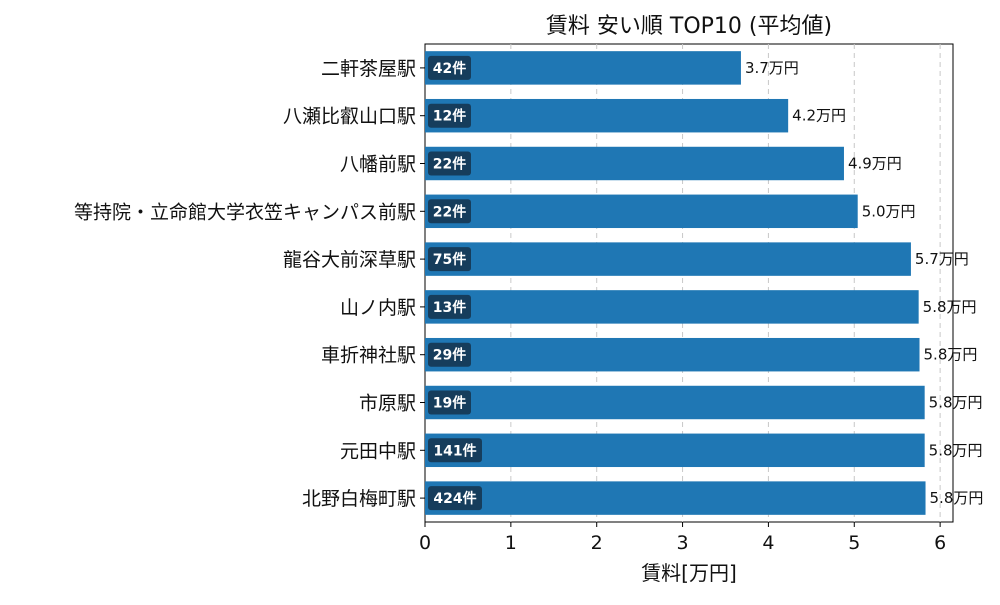 The image size is (1000, 605). Describe the element at coordinates (349, 117) in the screenshot. I see `y-category-label: 八瀬比叡山口駅` at that location.